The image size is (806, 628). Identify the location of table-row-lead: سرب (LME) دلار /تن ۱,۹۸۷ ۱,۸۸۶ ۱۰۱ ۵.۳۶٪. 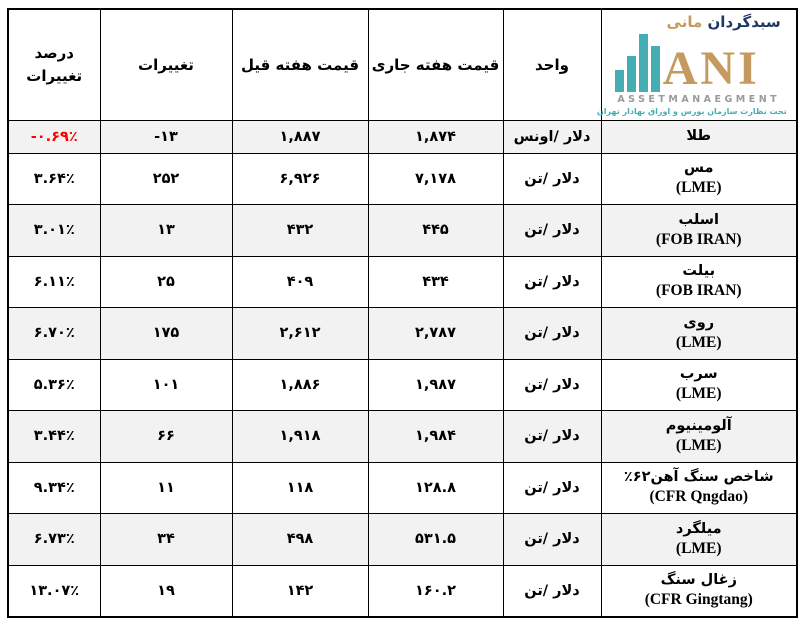
(402, 384).